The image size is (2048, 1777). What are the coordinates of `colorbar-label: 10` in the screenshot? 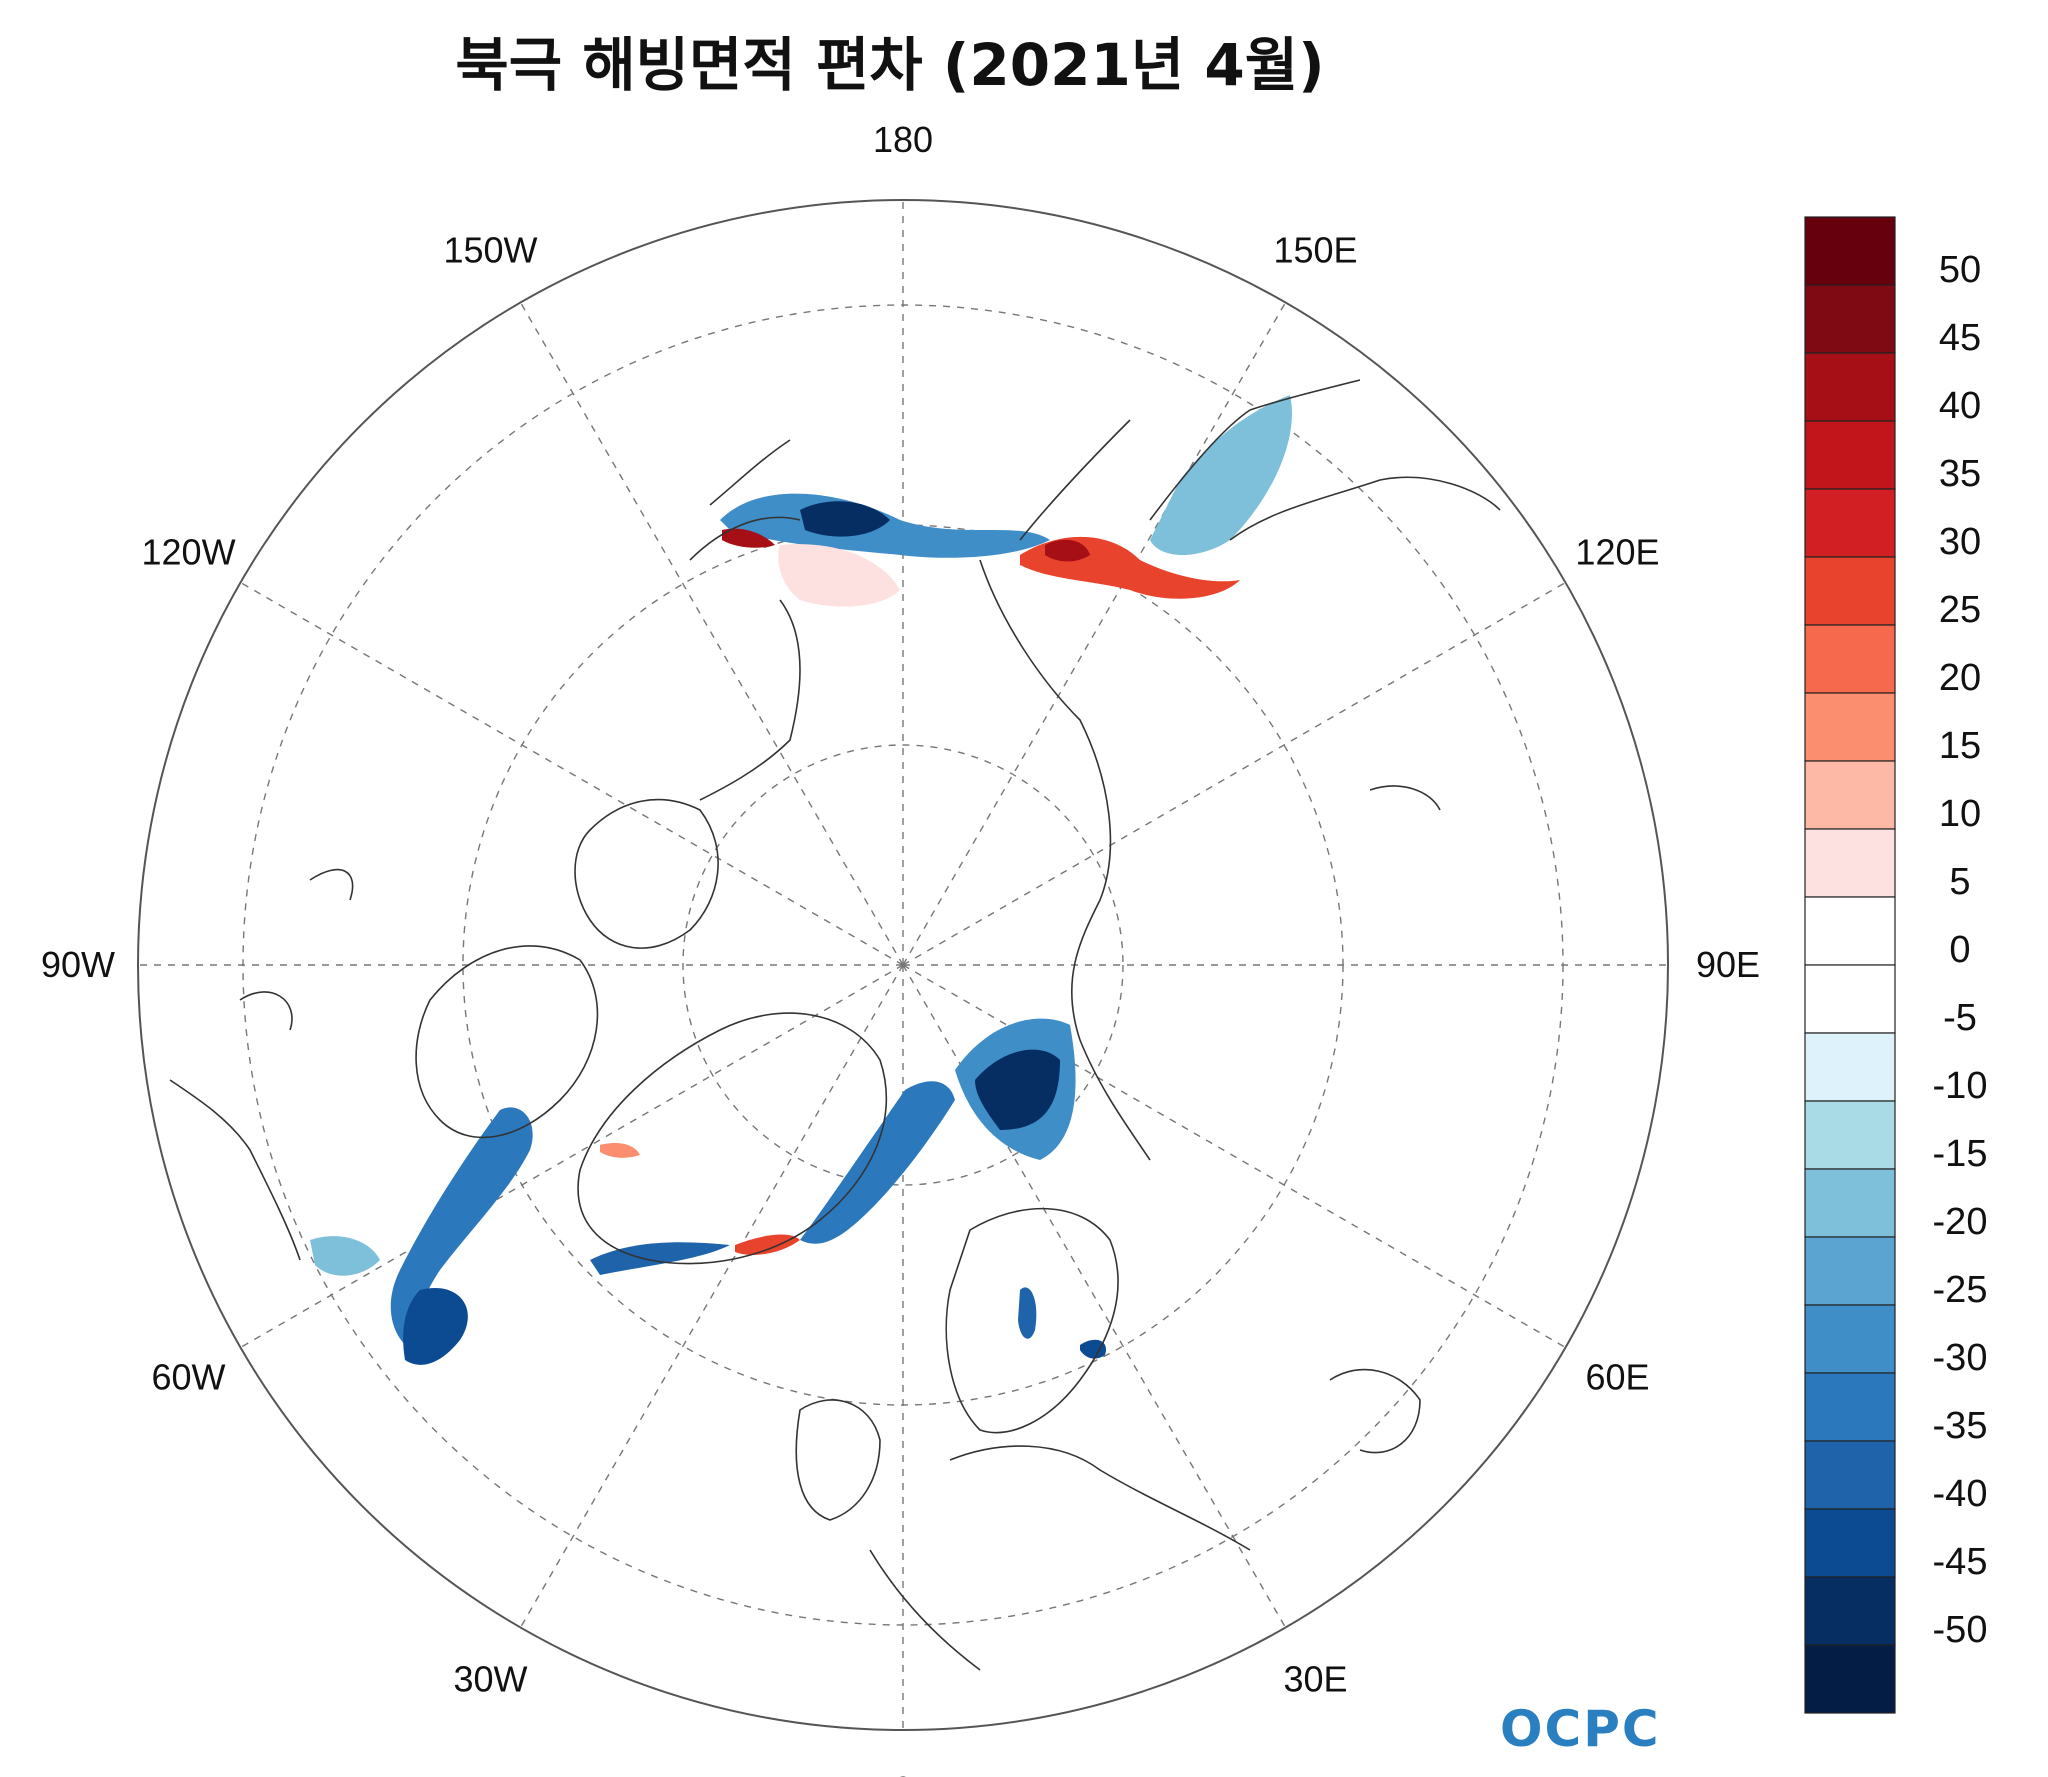 It's located at (1960, 814).